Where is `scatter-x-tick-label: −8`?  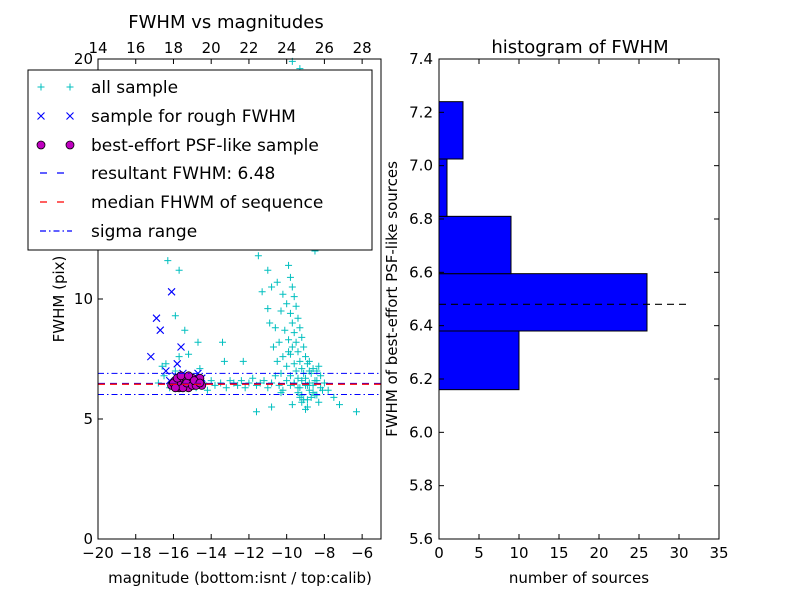
scatter-x-tick-label: −8 is located at coordinates (324, 553).